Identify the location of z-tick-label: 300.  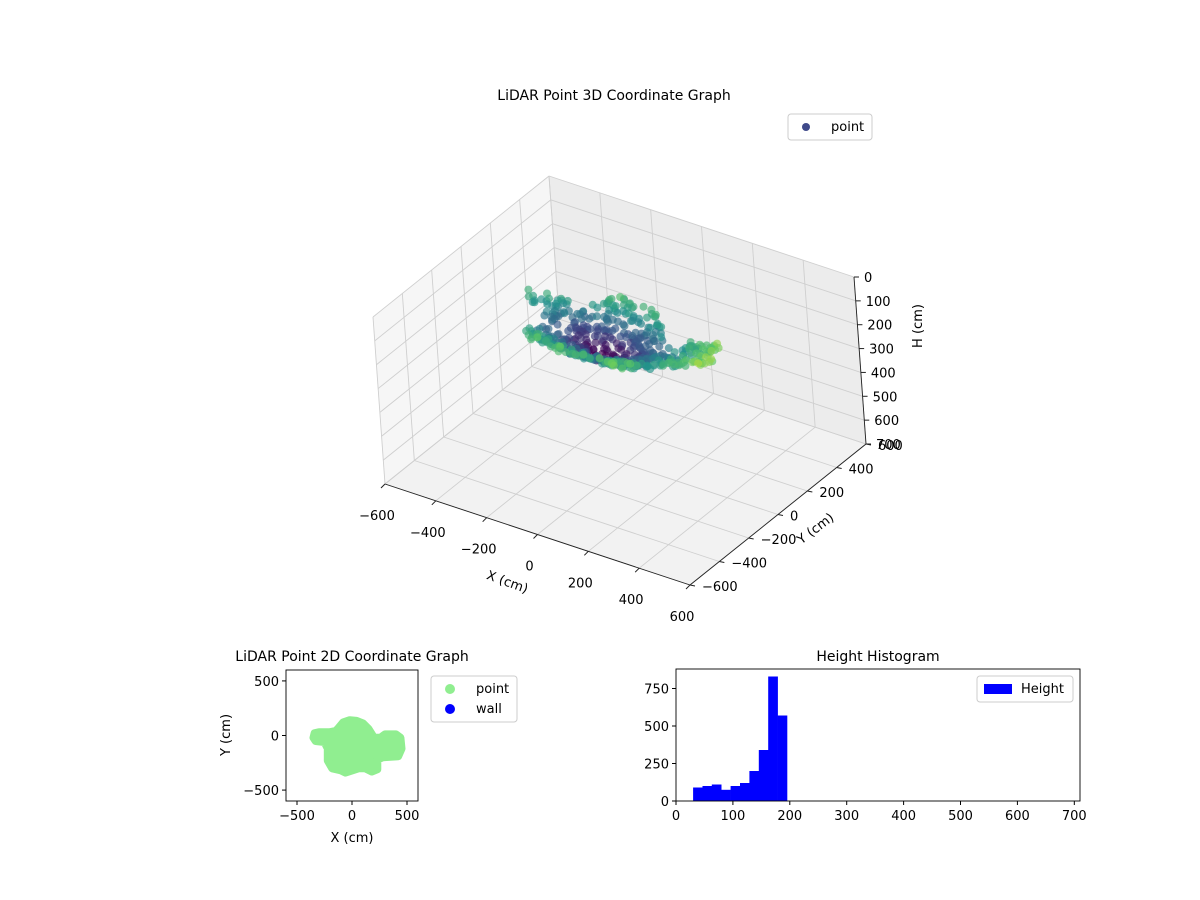
(881, 350).